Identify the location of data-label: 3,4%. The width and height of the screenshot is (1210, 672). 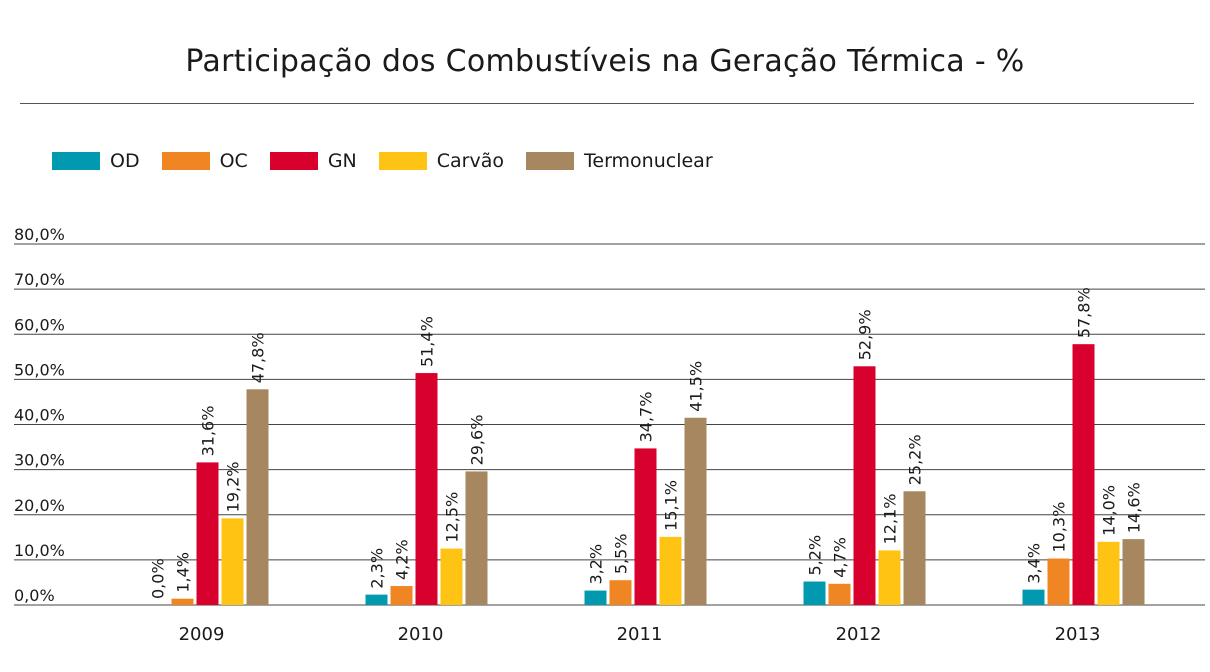
(1034, 563).